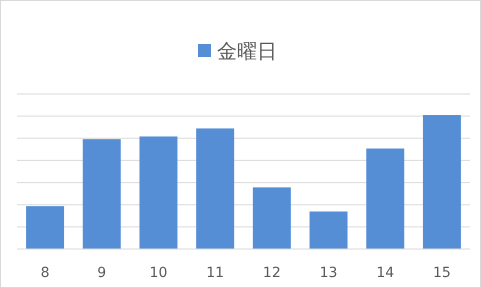 The image size is (481, 288). Describe the element at coordinates (385, 273) in the screenshot. I see `x-tick-label: 14` at that location.